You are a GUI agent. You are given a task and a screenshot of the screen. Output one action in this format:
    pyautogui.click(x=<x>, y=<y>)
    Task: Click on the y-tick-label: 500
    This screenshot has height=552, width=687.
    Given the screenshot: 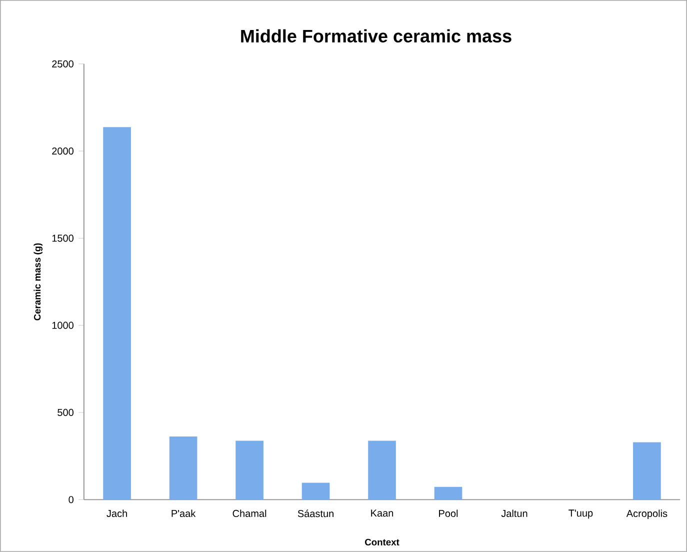 What is the action you would take?
    pyautogui.click(x=66, y=412)
    